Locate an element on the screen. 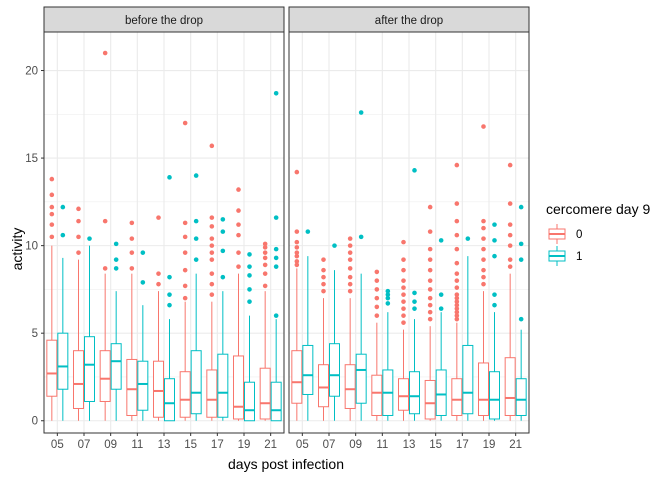  x-tick-label: 11 is located at coordinates (137, 445).